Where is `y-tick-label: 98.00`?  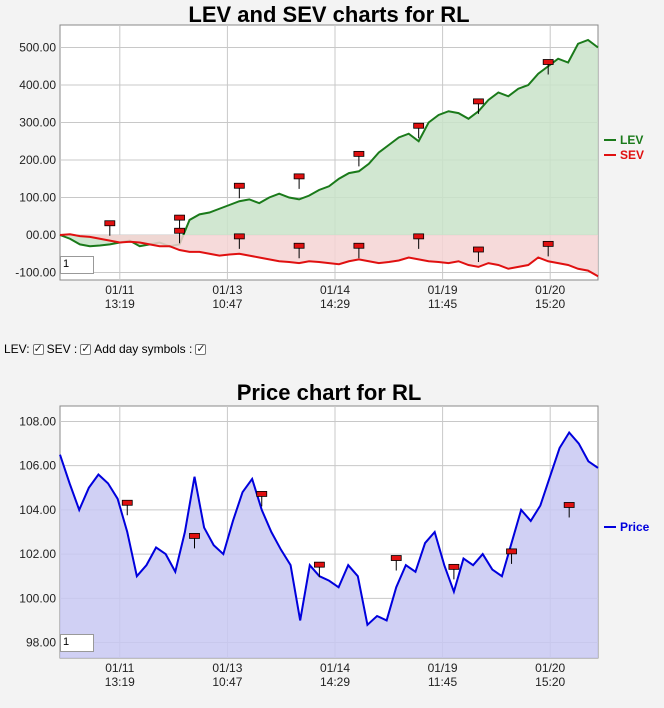 y-tick-label: 98.00 is located at coordinates (41, 643).